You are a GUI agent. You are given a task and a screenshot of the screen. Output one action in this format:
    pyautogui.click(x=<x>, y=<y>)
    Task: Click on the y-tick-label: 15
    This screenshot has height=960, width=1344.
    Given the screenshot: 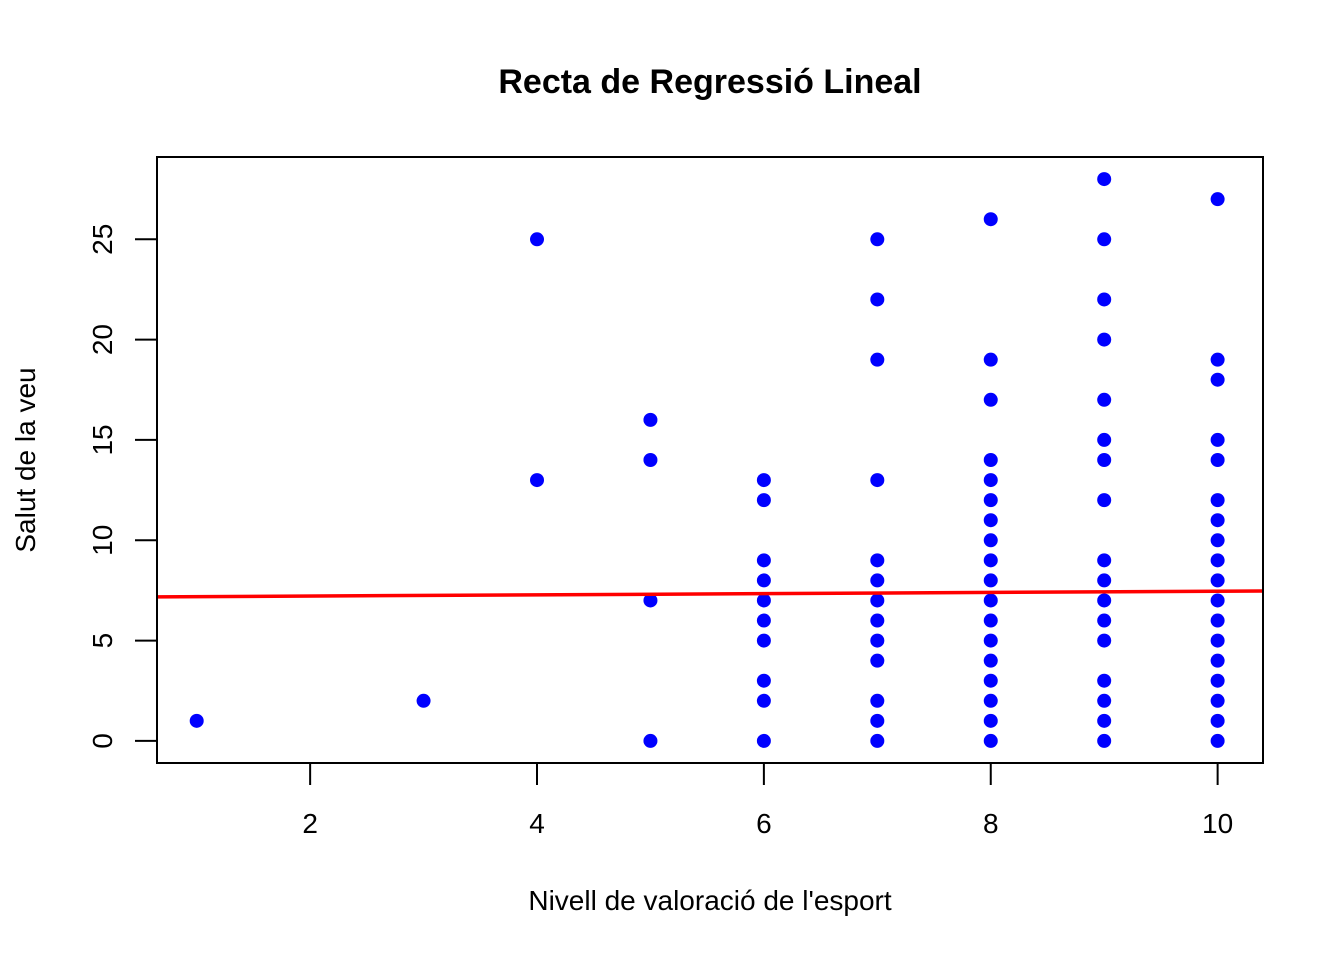 What is the action you would take?
    pyautogui.click(x=102, y=439)
    